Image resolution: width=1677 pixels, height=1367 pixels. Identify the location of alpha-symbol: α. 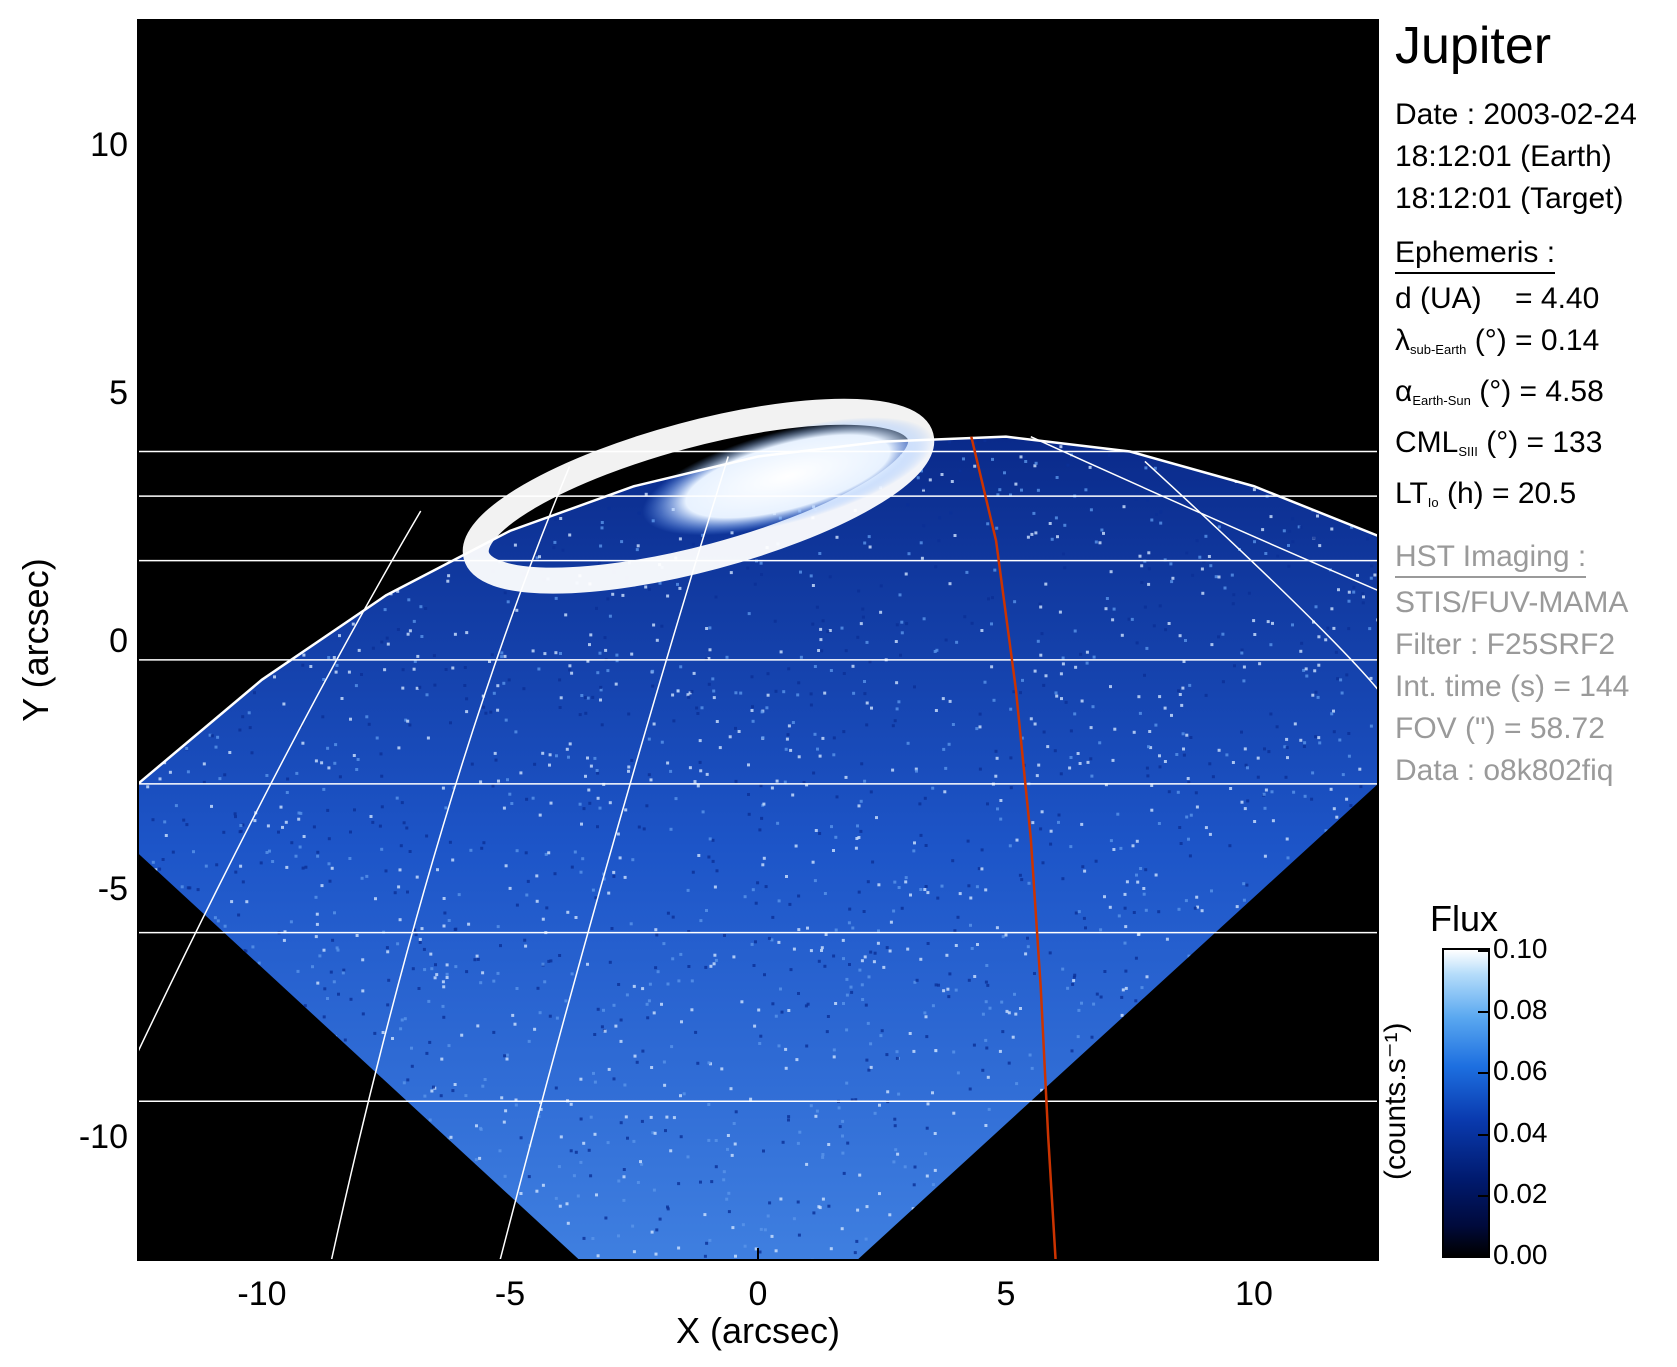
(1404, 391).